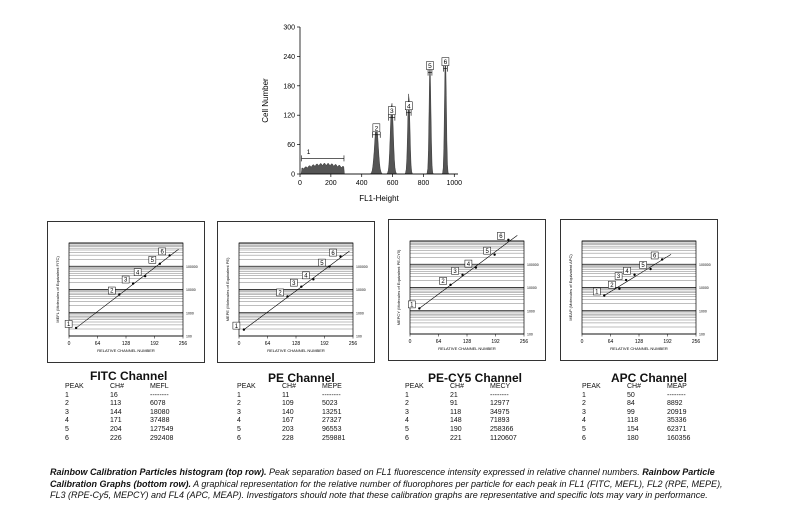 The height and width of the screenshot is (520, 801). I want to click on y-axis-label: MEAP (Molecules of Equivalent APC), so click(570, 287).